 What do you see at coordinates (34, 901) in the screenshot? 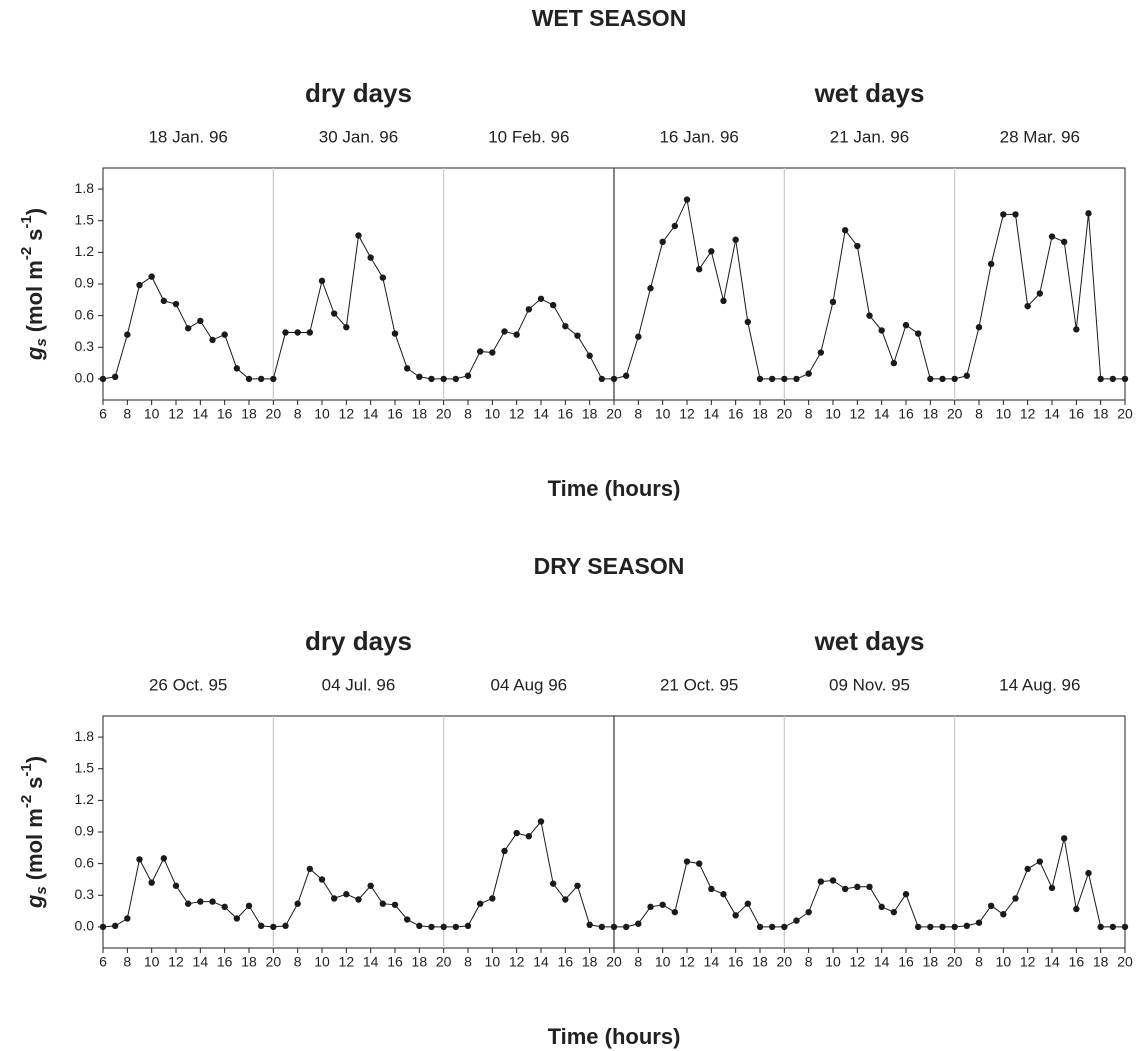
I see `y-axis-label-part: g` at bounding box center [34, 901].